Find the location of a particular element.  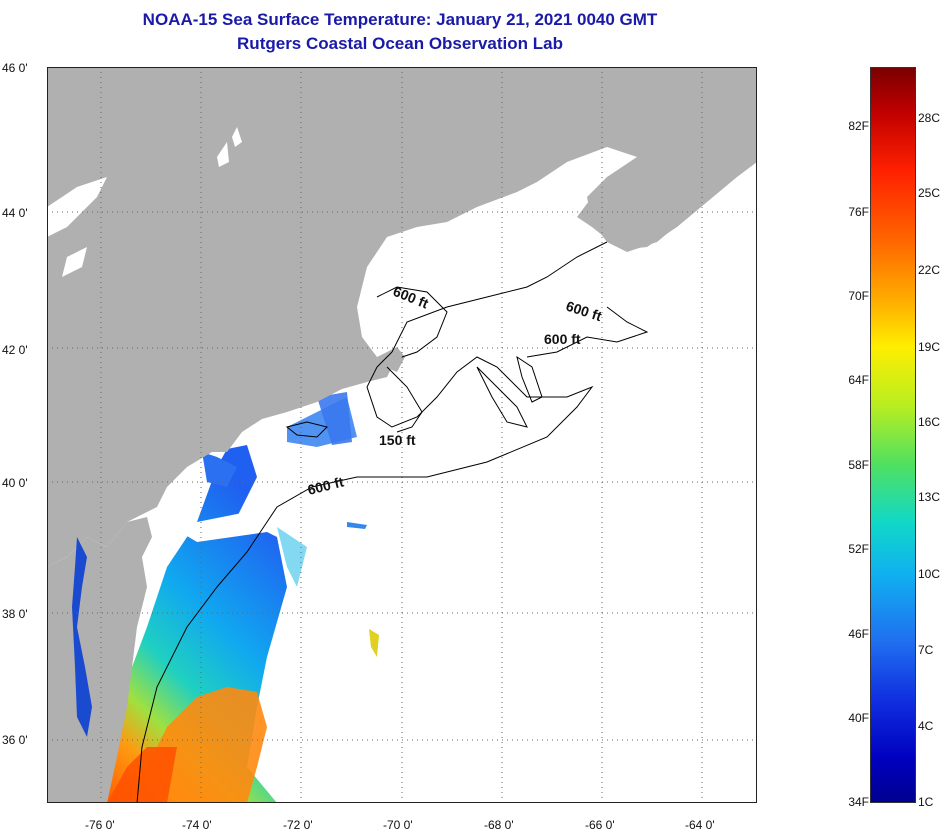

lon-label-76: -76 0' is located at coordinates (100, 825).